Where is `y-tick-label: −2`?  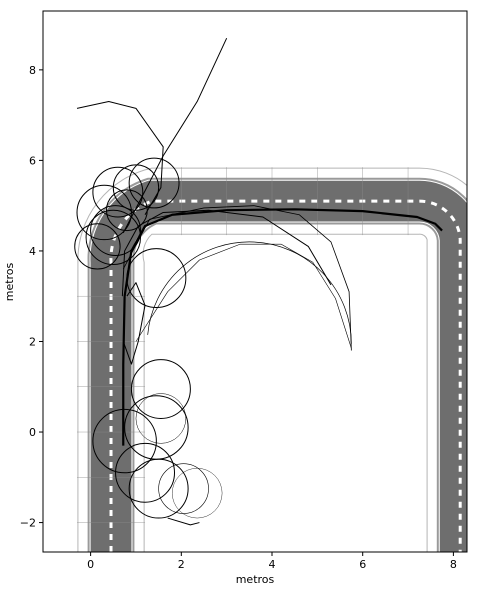 y-tick-label: −2 is located at coordinates (28, 523).